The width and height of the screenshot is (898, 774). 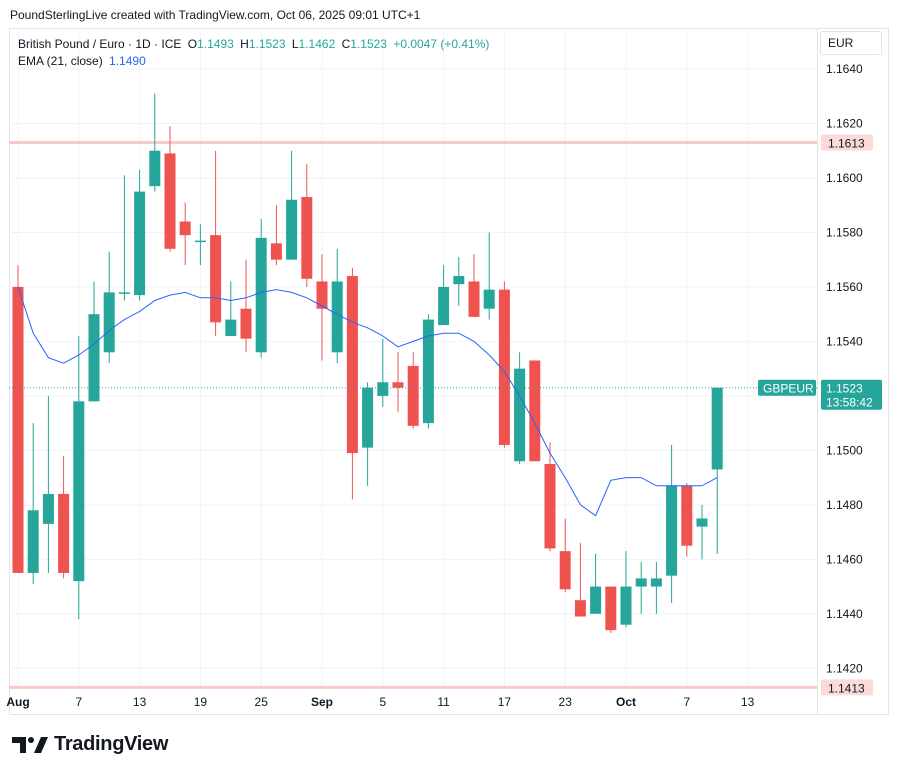 I want to click on price-tick-label: 1.1560, so click(x=844, y=287).